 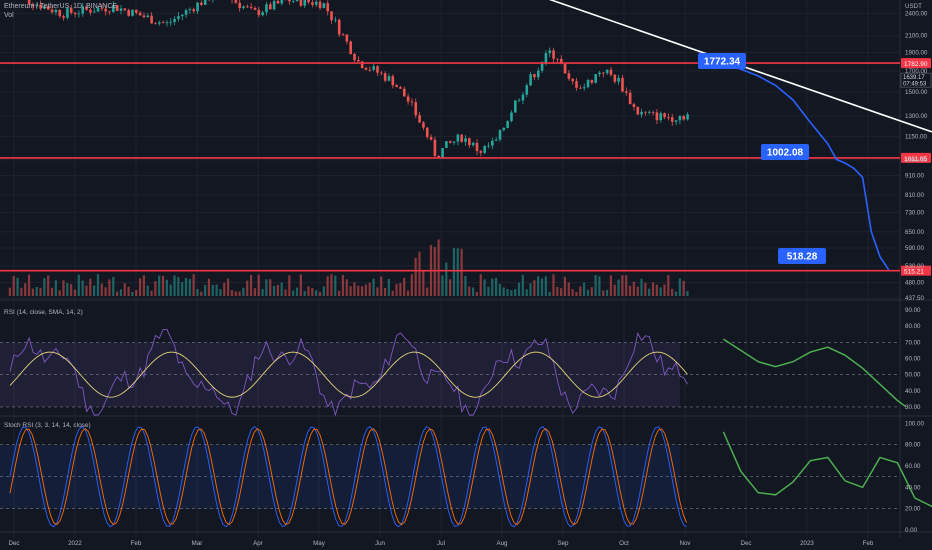 What do you see at coordinates (722, 62) in the screenshot?
I see `price-label-text: 1772.34` at bounding box center [722, 62].